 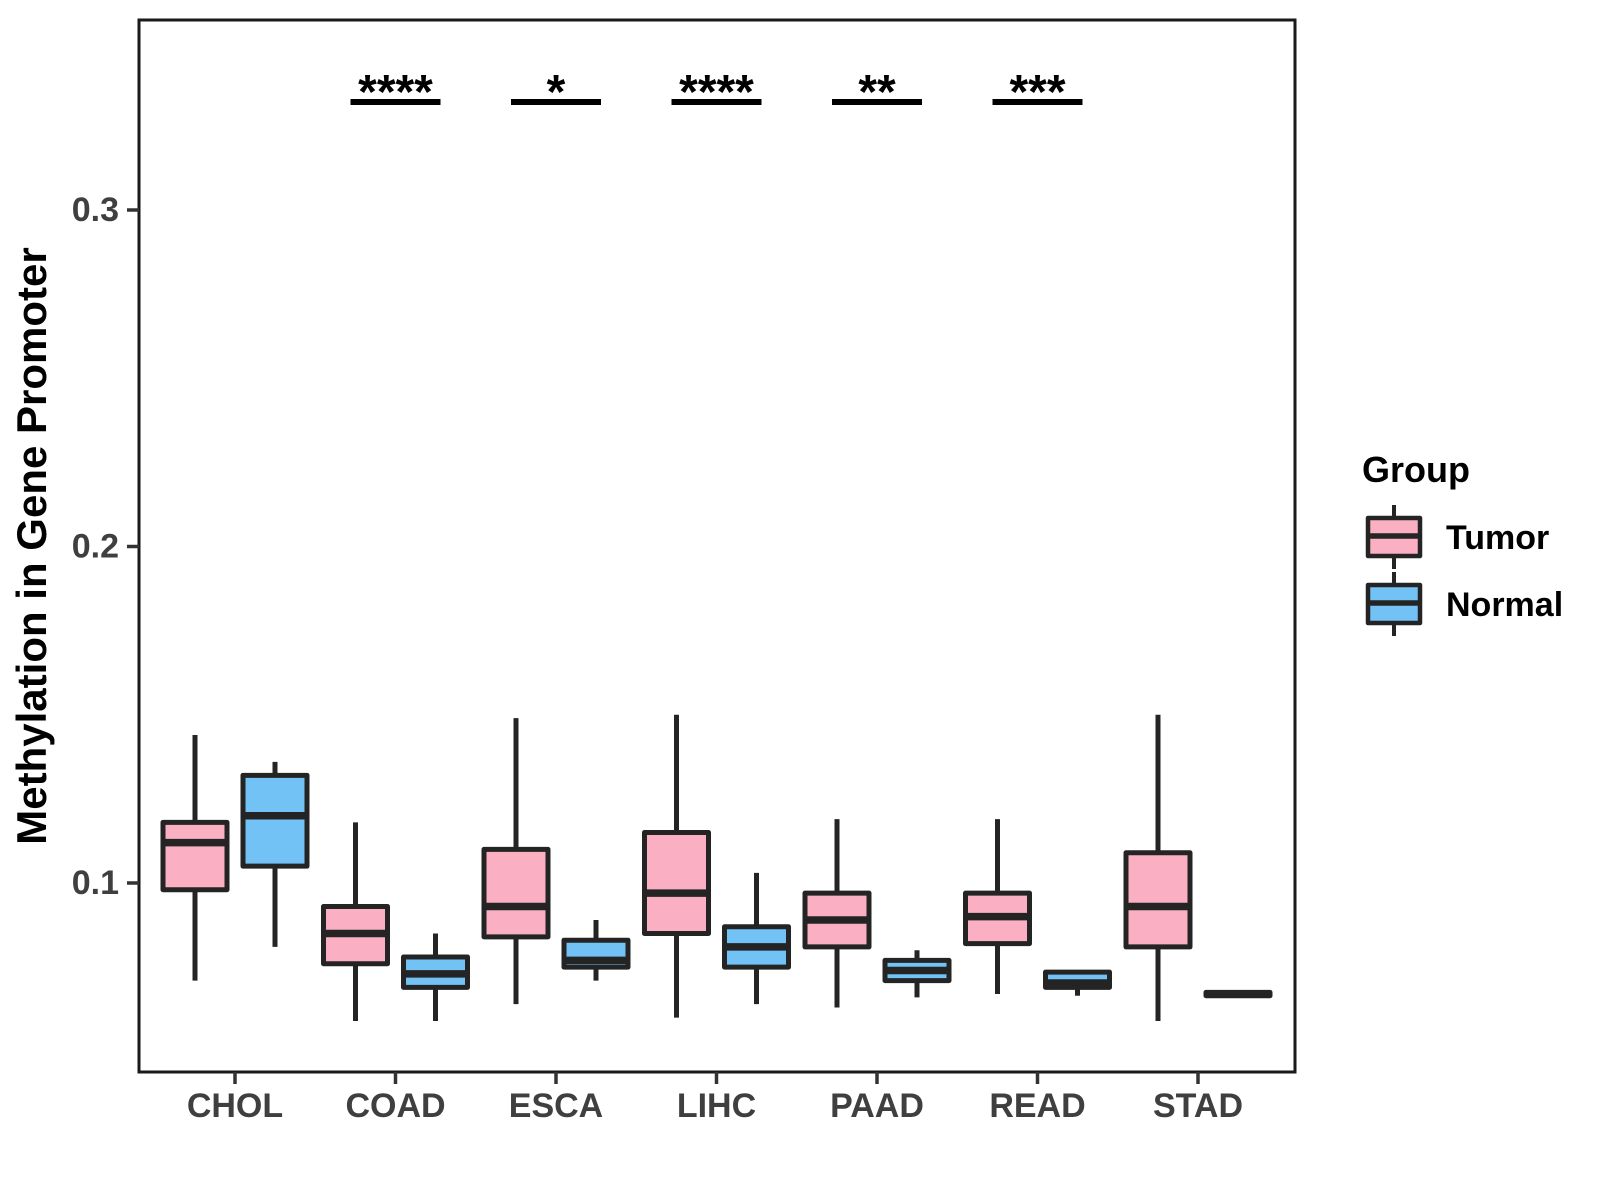 I want to click on boxplot-tumor-LIHC, so click(x=676, y=866).